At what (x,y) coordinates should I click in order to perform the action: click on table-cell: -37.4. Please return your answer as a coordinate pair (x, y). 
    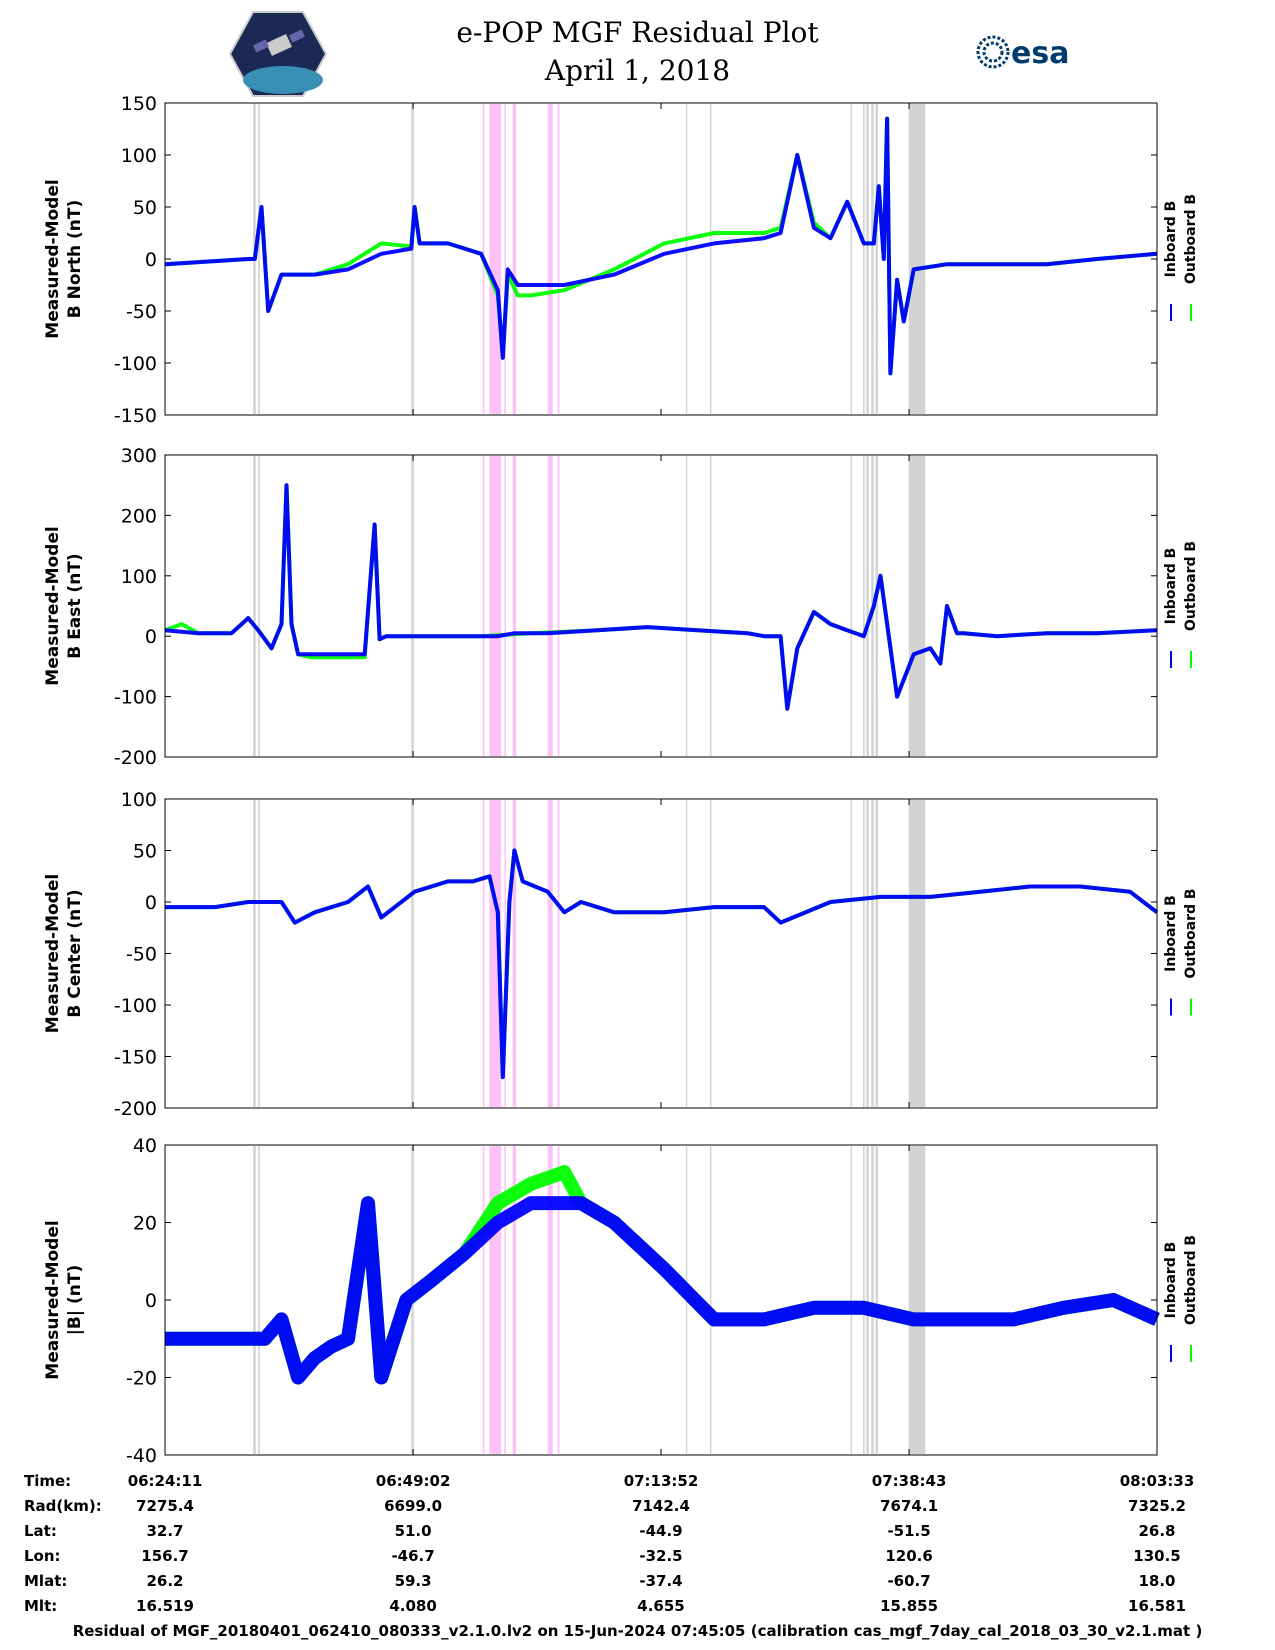
    Looking at the image, I should click on (661, 1581).